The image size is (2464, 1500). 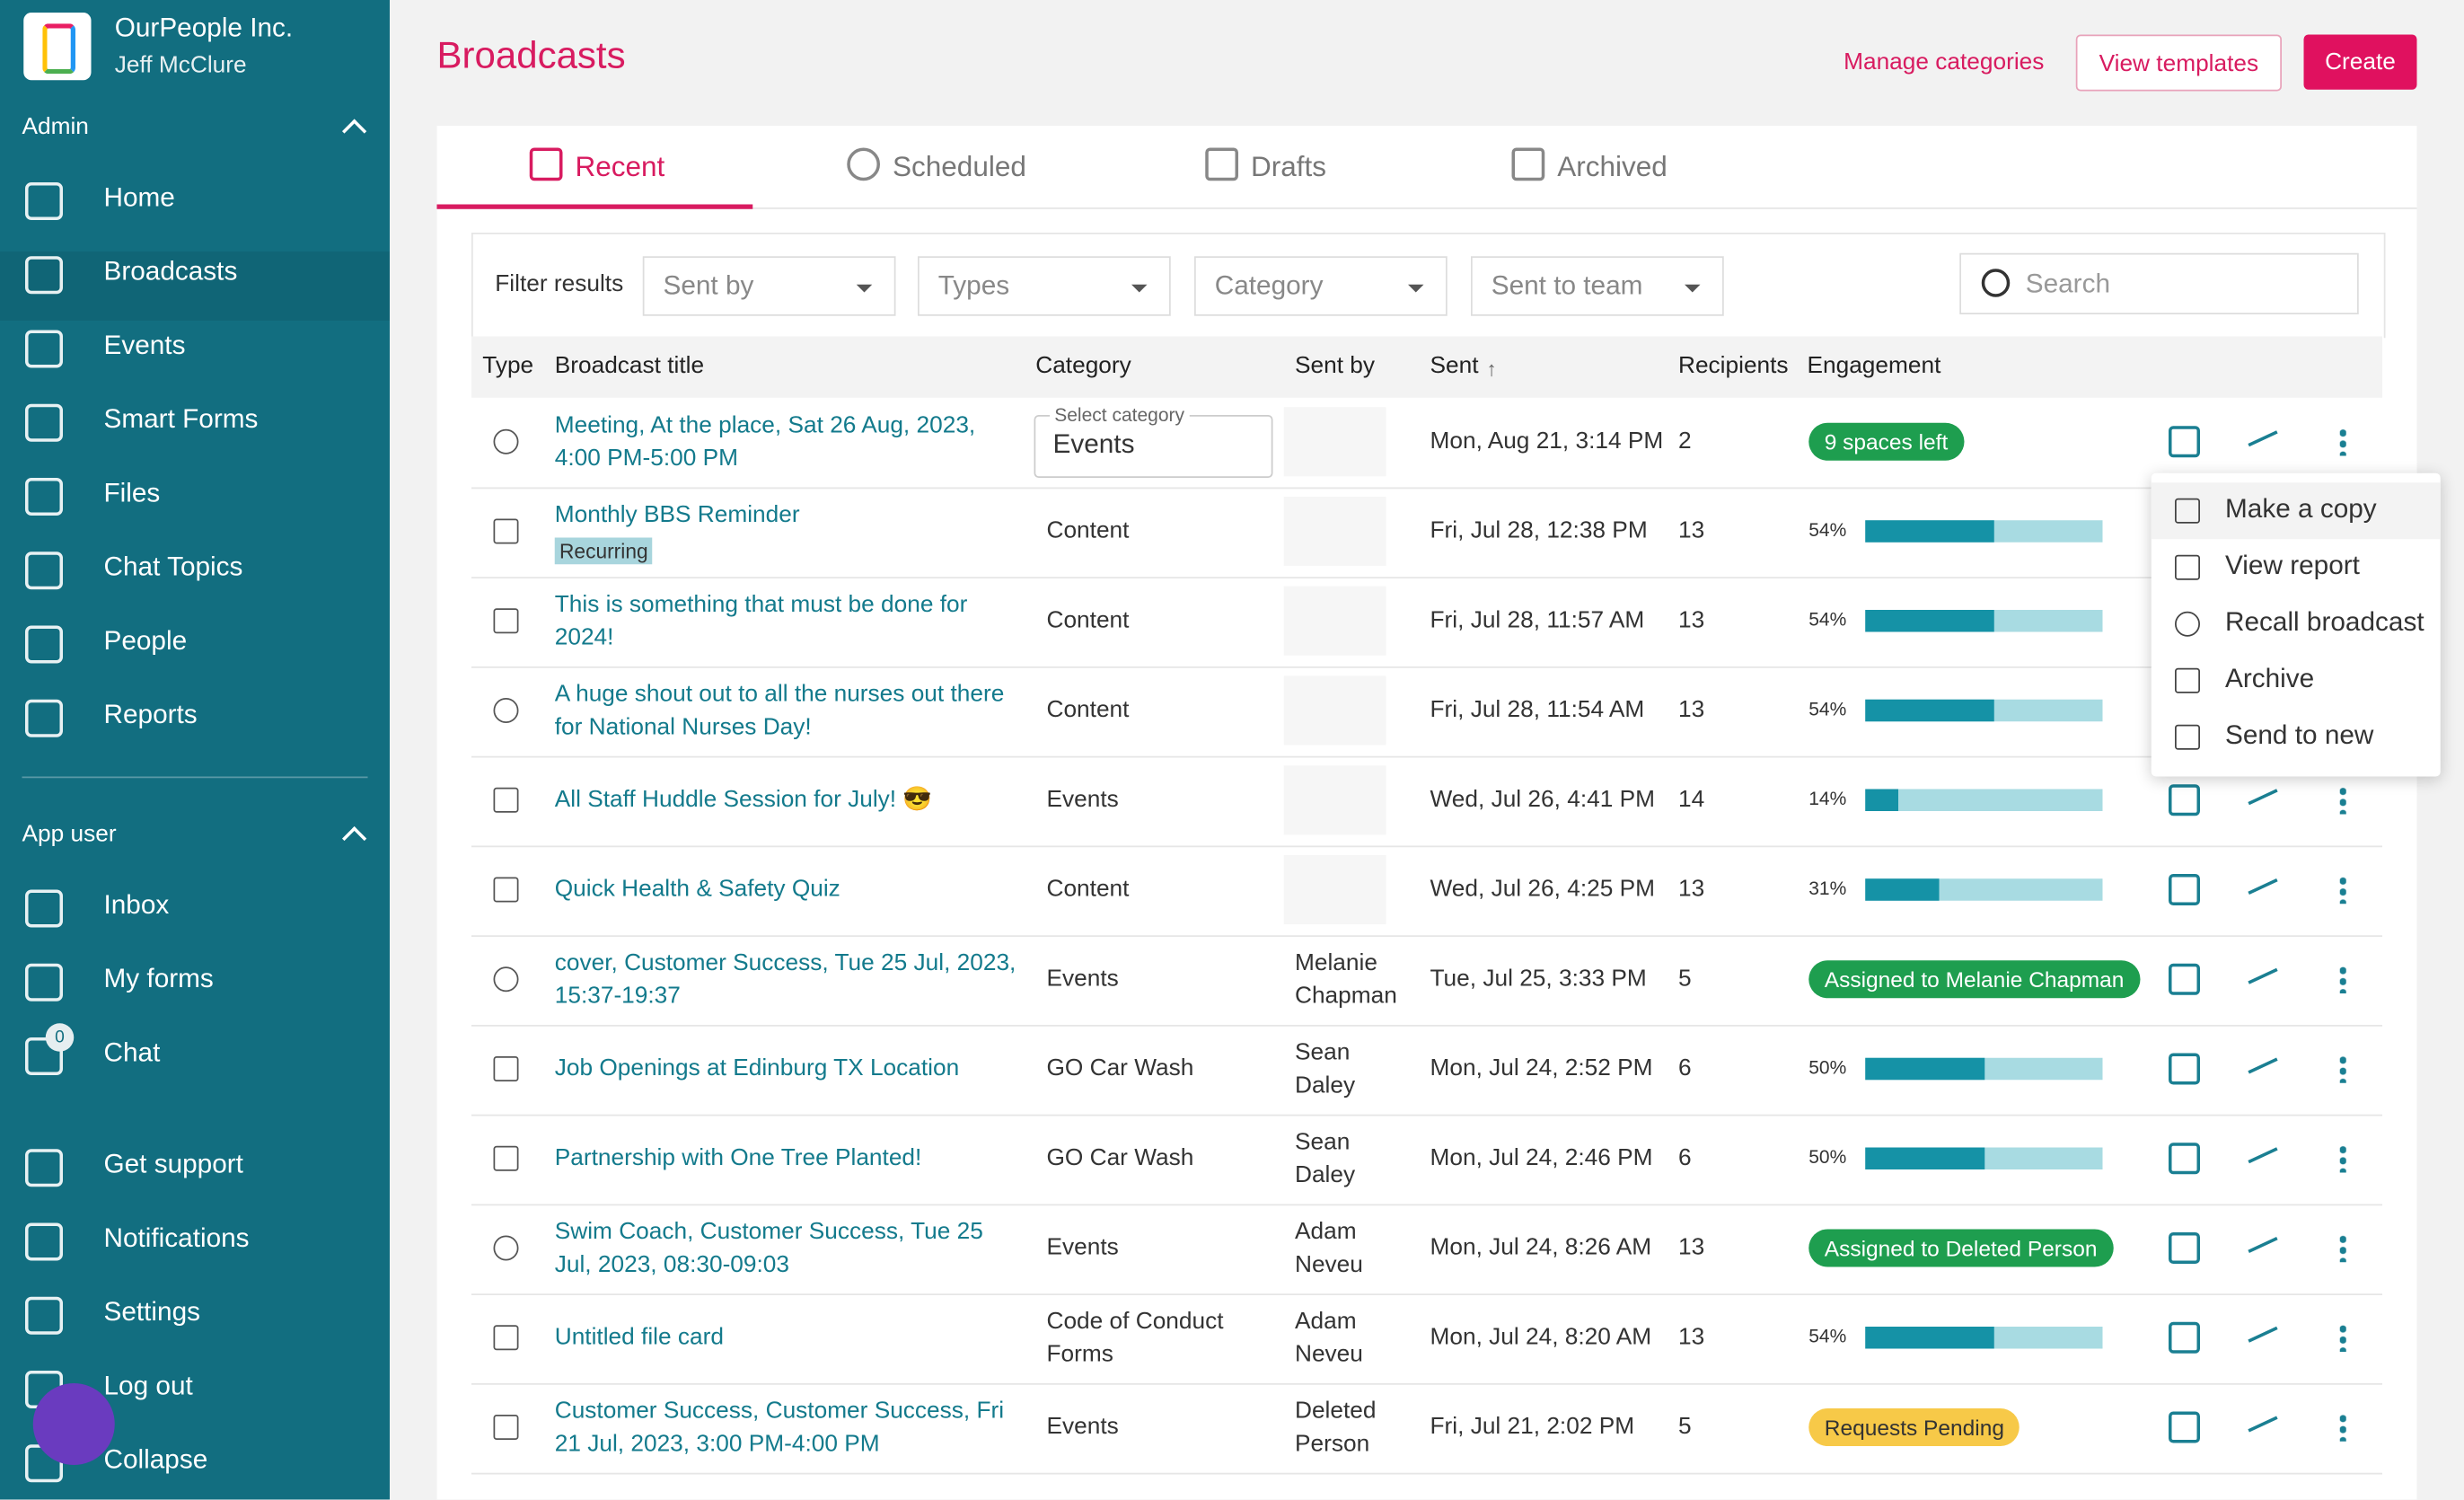 I want to click on engagement-label: 50%, so click(x=1827, y=1157).